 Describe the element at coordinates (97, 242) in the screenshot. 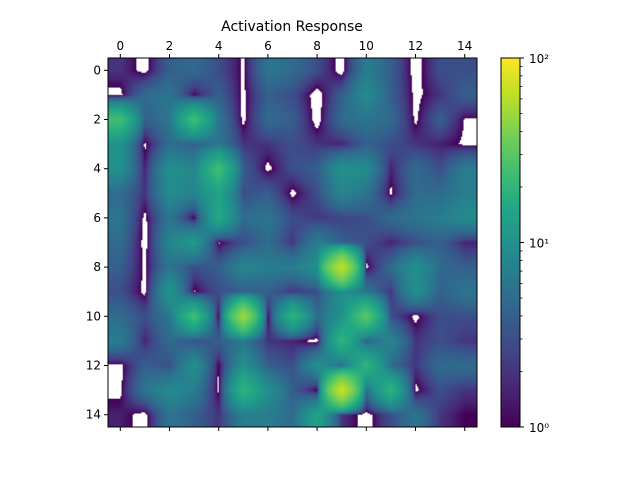

I see `y-axis-ticks: 0 2 4 6 8 10 12 14` at that location.